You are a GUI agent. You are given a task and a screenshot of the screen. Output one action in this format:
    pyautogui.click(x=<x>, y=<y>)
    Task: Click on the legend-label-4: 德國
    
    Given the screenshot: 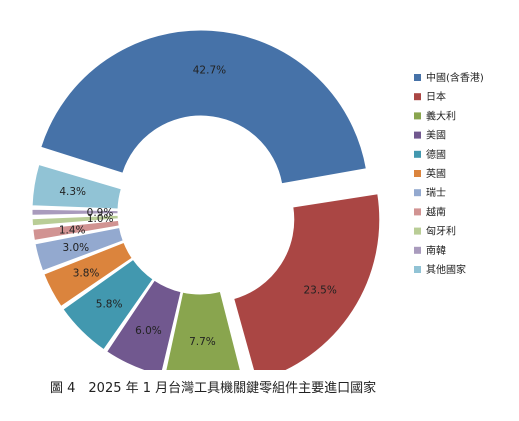 What is the action you would take?
    pyautogui.click(x=436, y=154)
    